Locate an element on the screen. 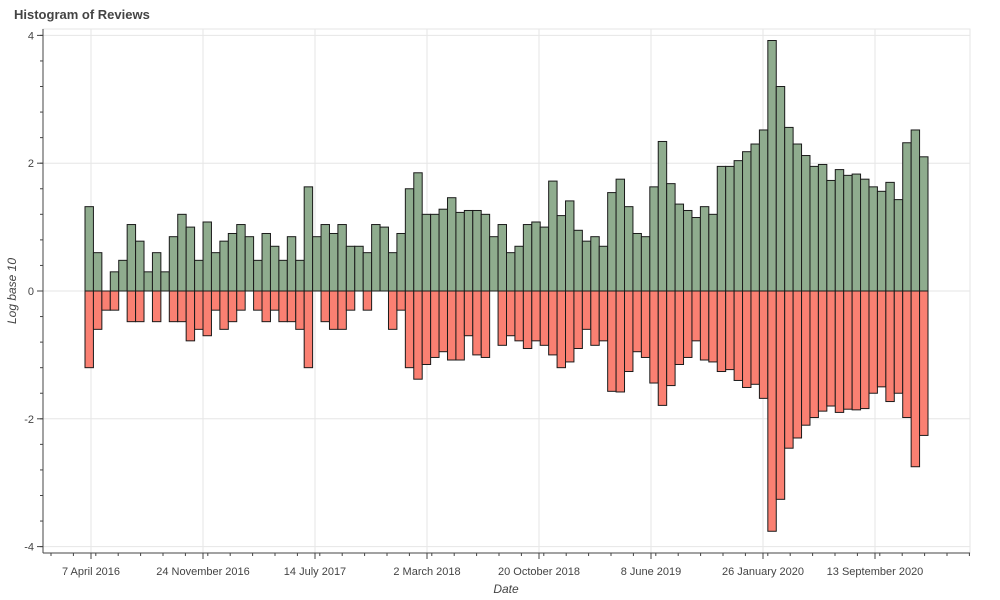  x-tick-label: 2 March 2018 is located at coordinates (426, 572).